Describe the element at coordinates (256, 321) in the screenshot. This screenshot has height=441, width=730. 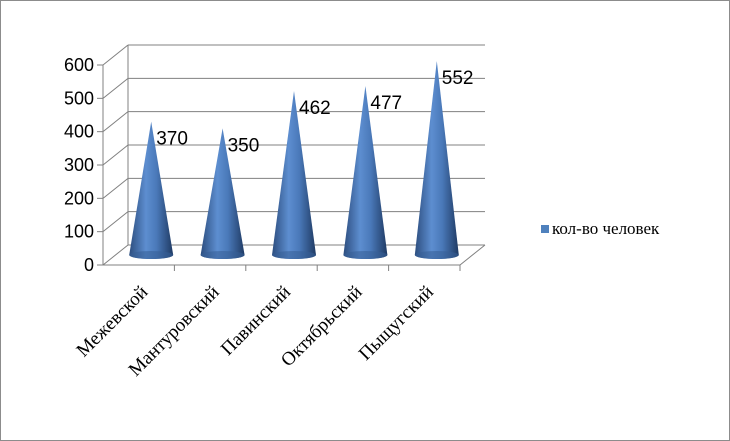
I see `x-tick-label: Павинский` at that location.